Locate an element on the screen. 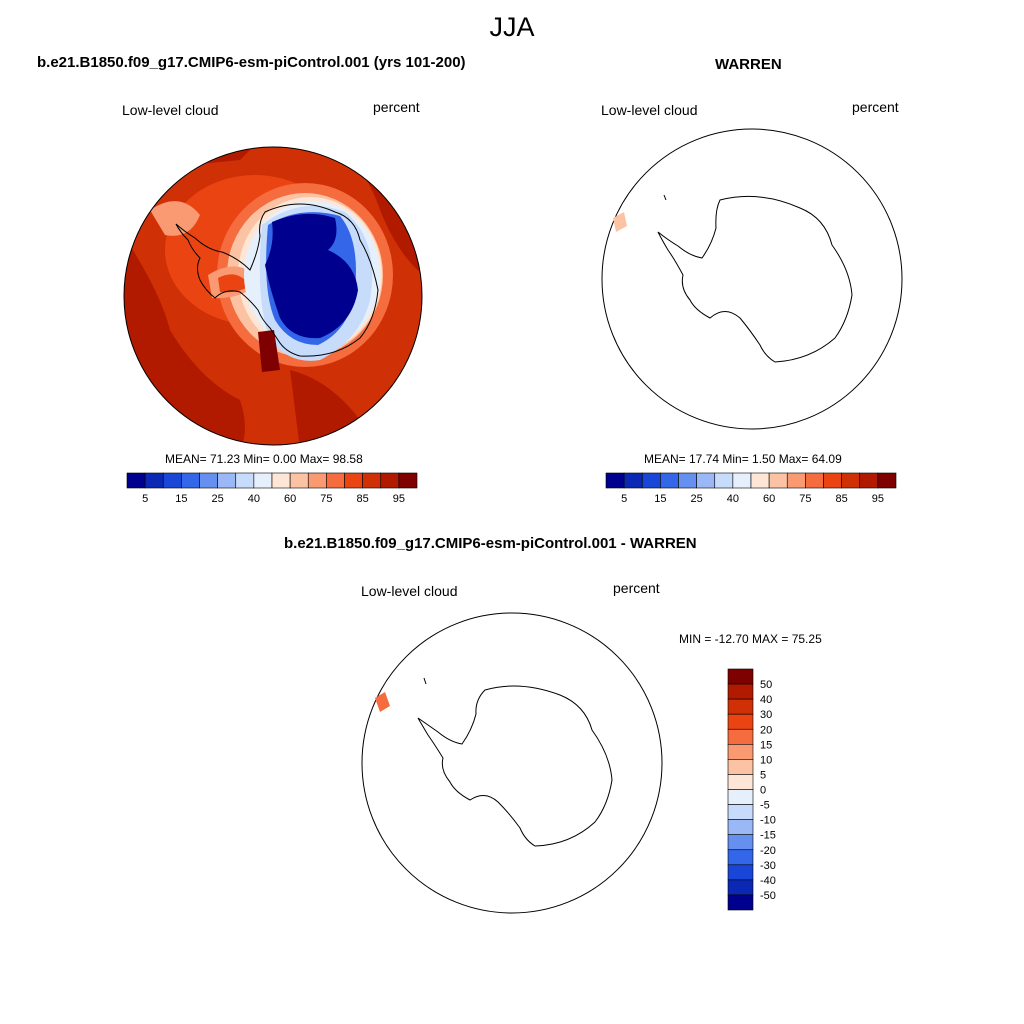  diff-variable-label: Low-level cloud is located at coordinates (409, 591).